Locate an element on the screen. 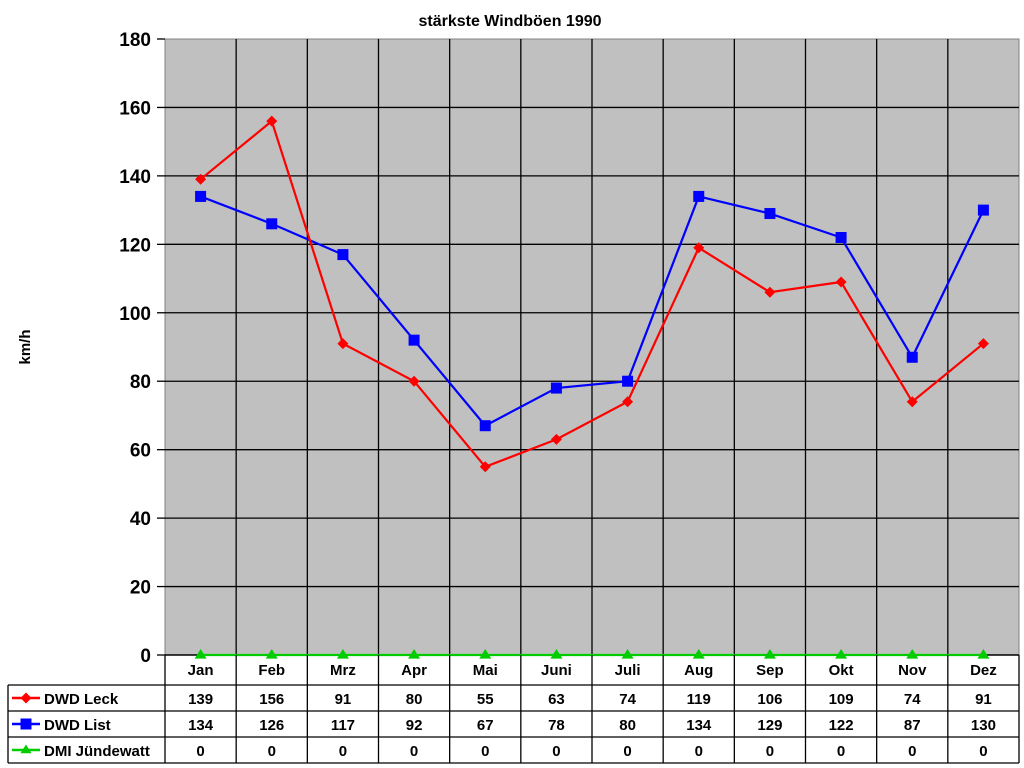 The image size is (1024, 768). y-tick-label: 40 is located at coordinates (140, 519).